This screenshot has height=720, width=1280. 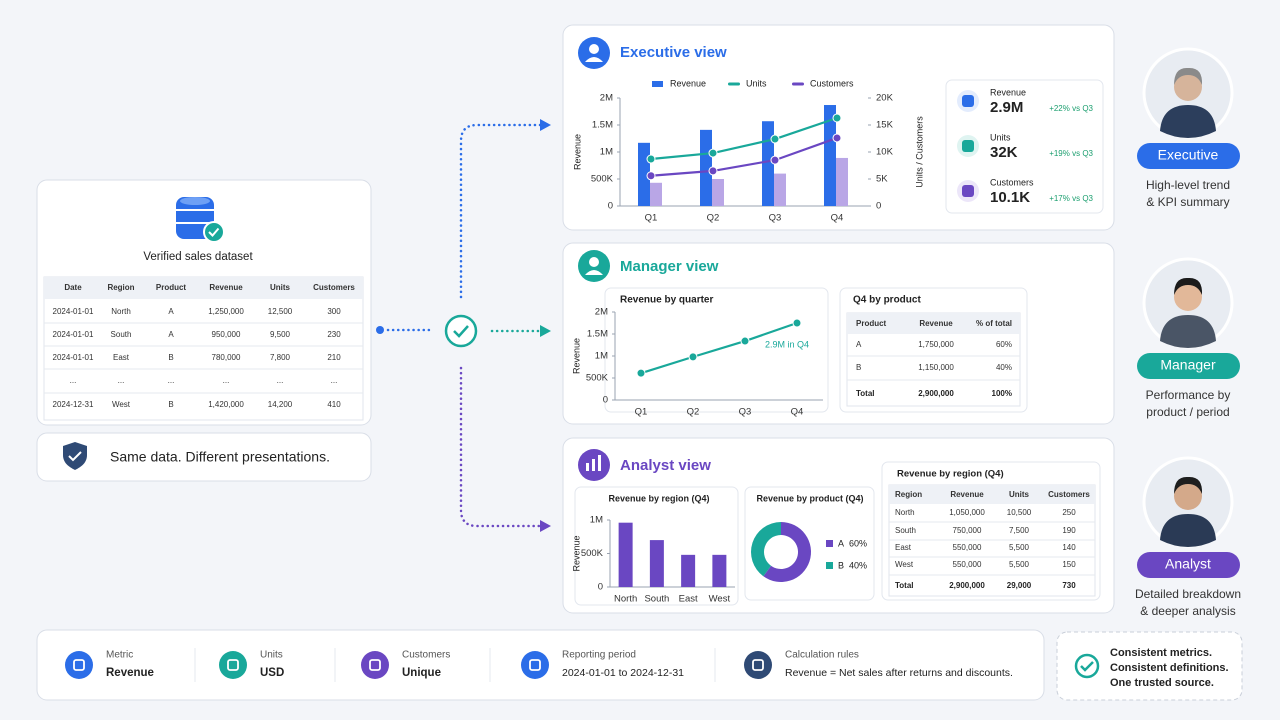 I want to click on legend-label: Units, so click(x=756, y=83).